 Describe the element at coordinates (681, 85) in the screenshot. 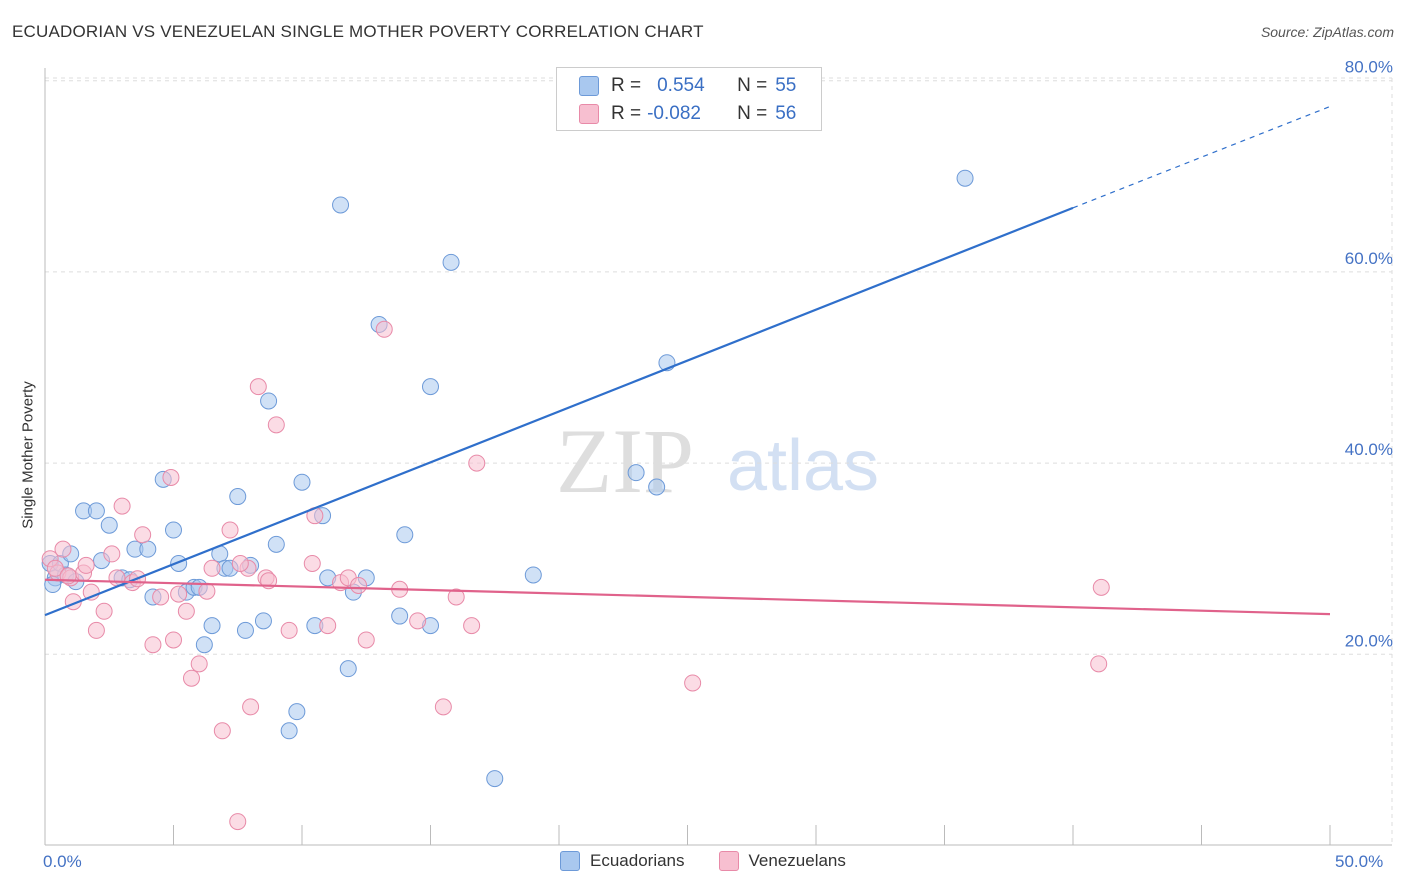

I see `ecuadorian-r-value: 0.554` at that location.